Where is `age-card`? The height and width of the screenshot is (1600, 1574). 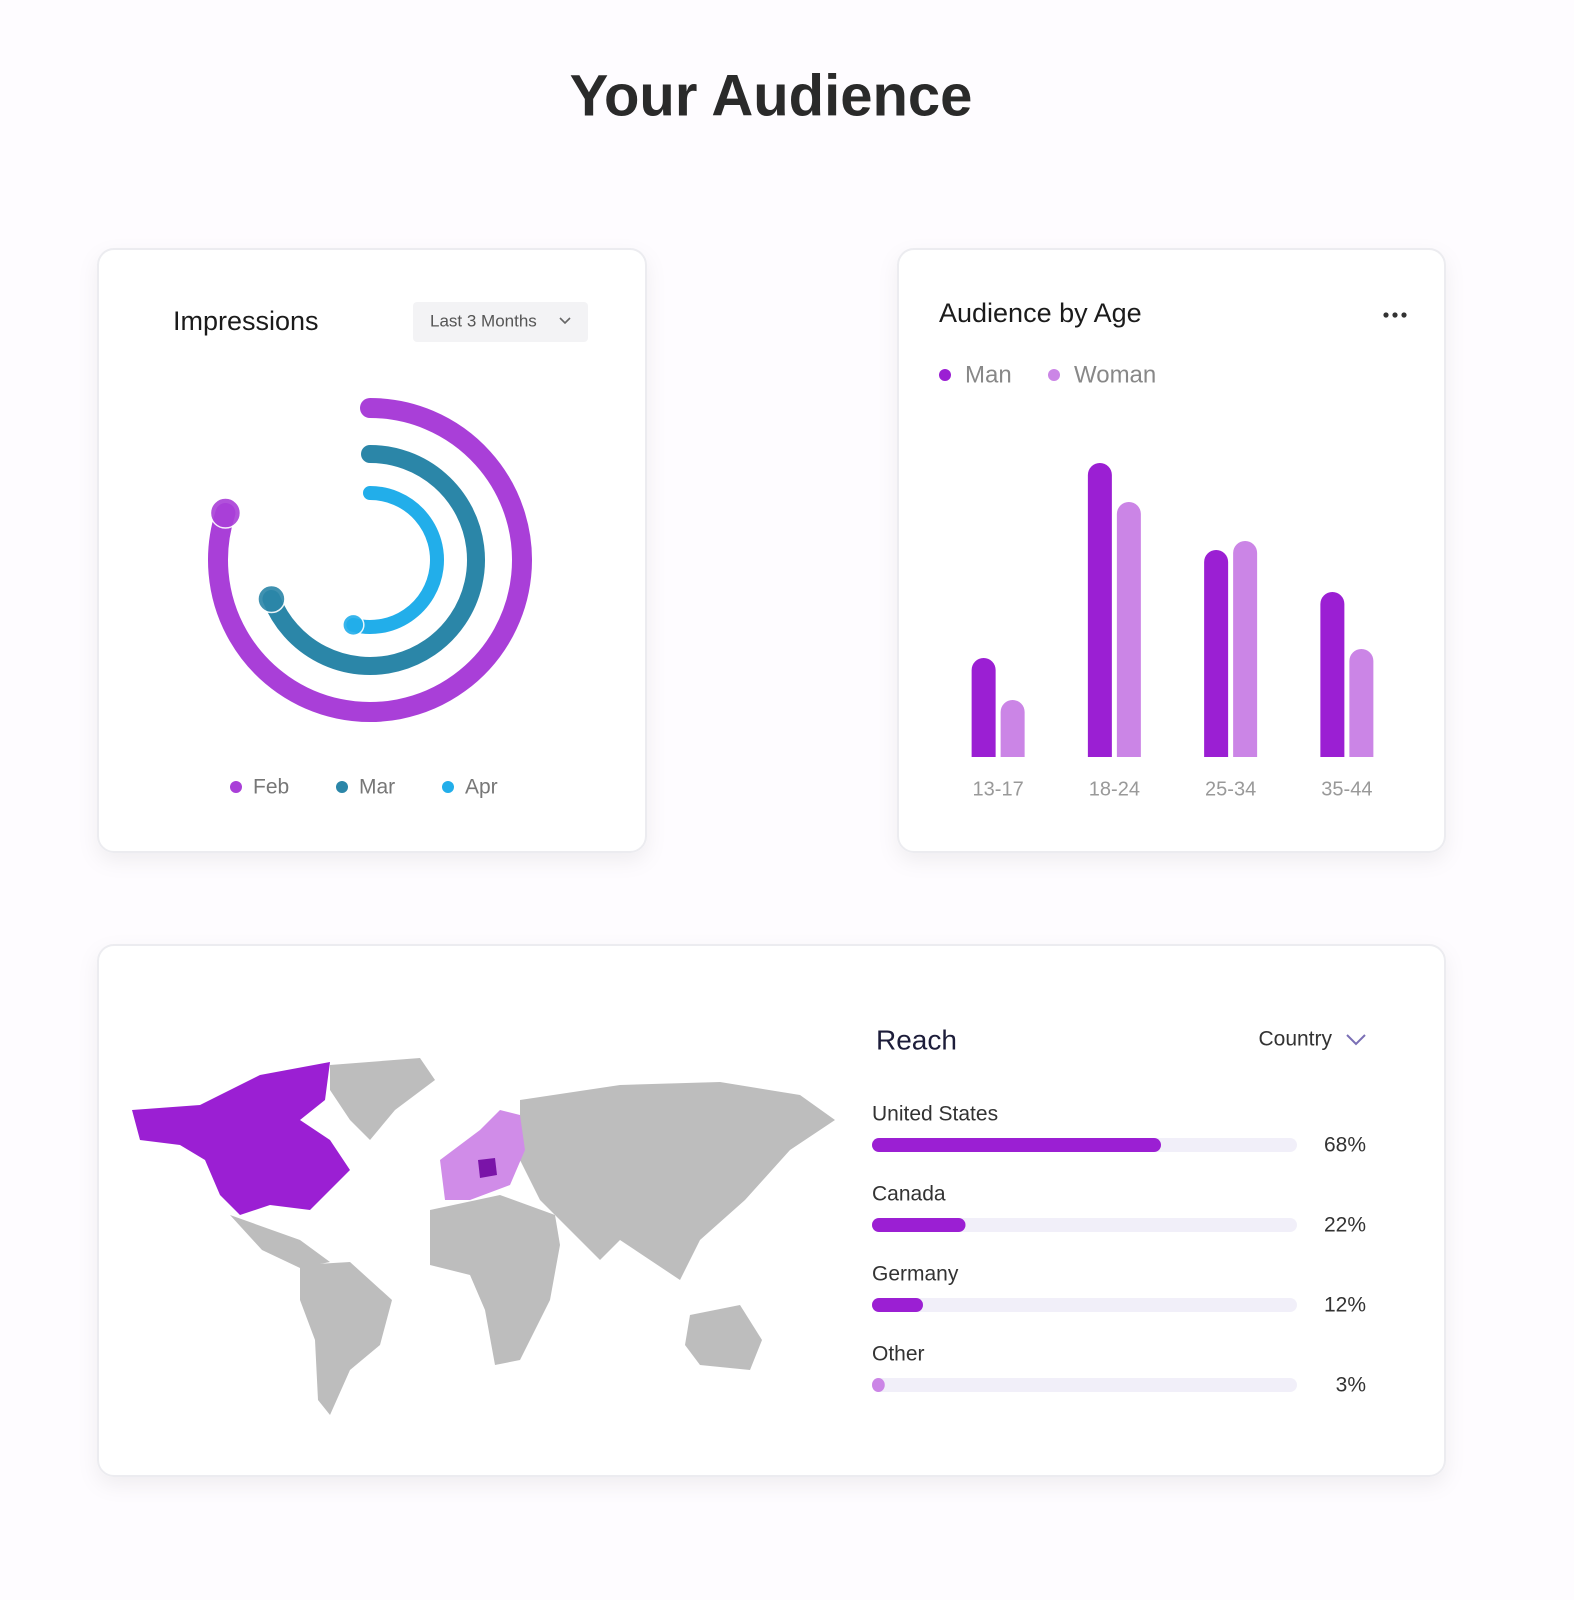 age-card is located at coordinates (1171, 550).